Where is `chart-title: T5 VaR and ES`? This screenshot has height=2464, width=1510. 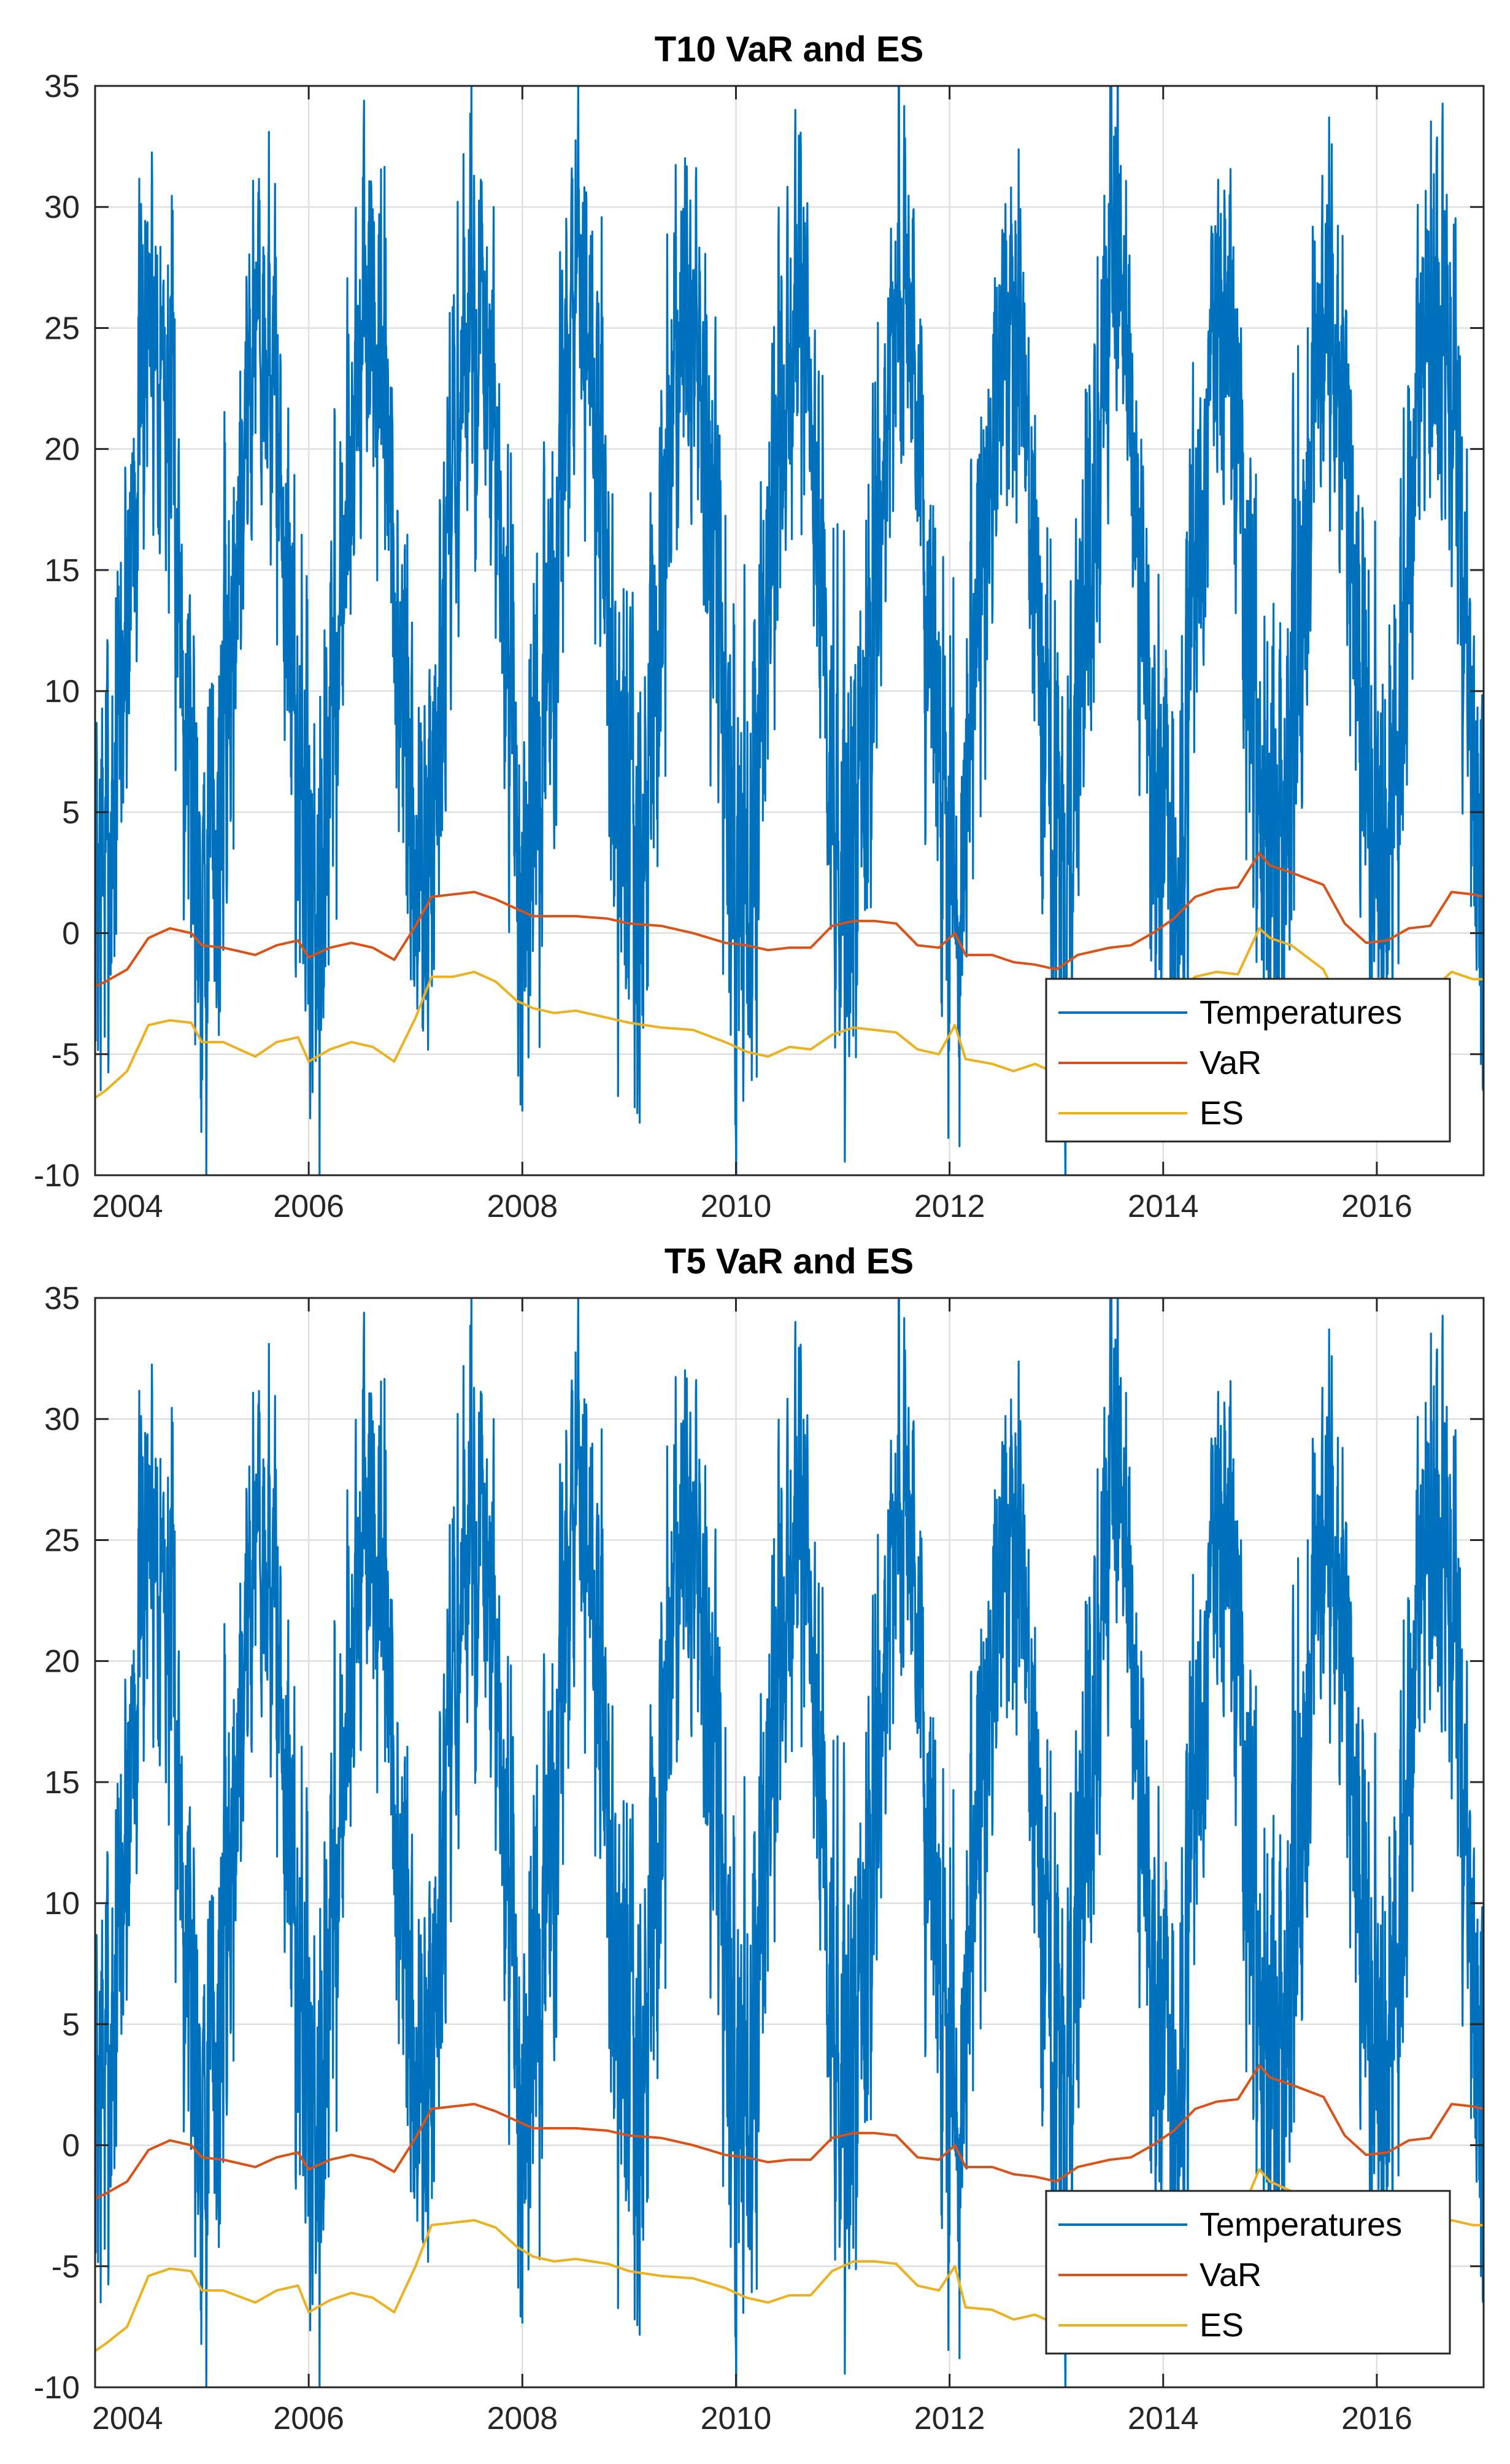 chart-title: T5 VaR and ES is located at coordinates (789, 1262).